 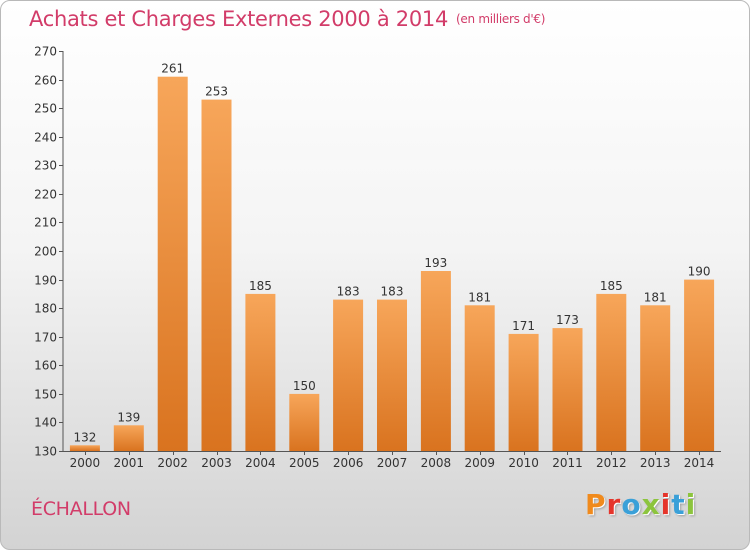 I want to click on y-tick-label: 230, so click(x=45, y=166).